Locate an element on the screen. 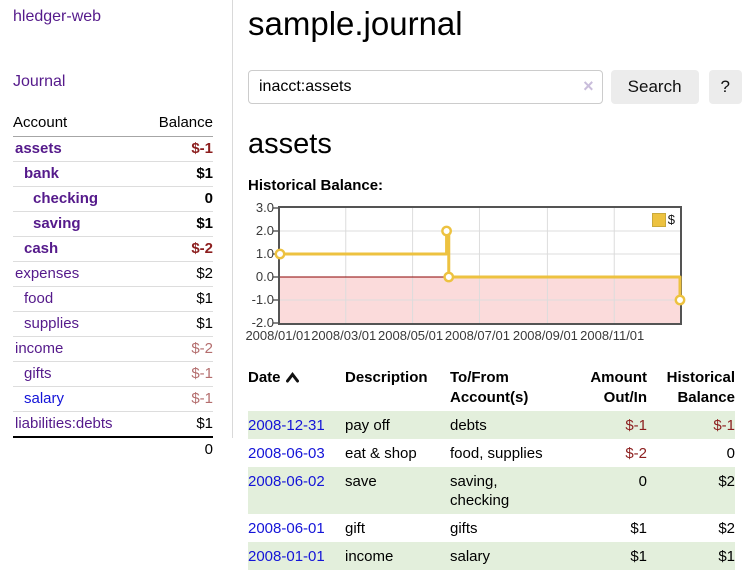  account-link-income: income is located at coordinates (39, 348).